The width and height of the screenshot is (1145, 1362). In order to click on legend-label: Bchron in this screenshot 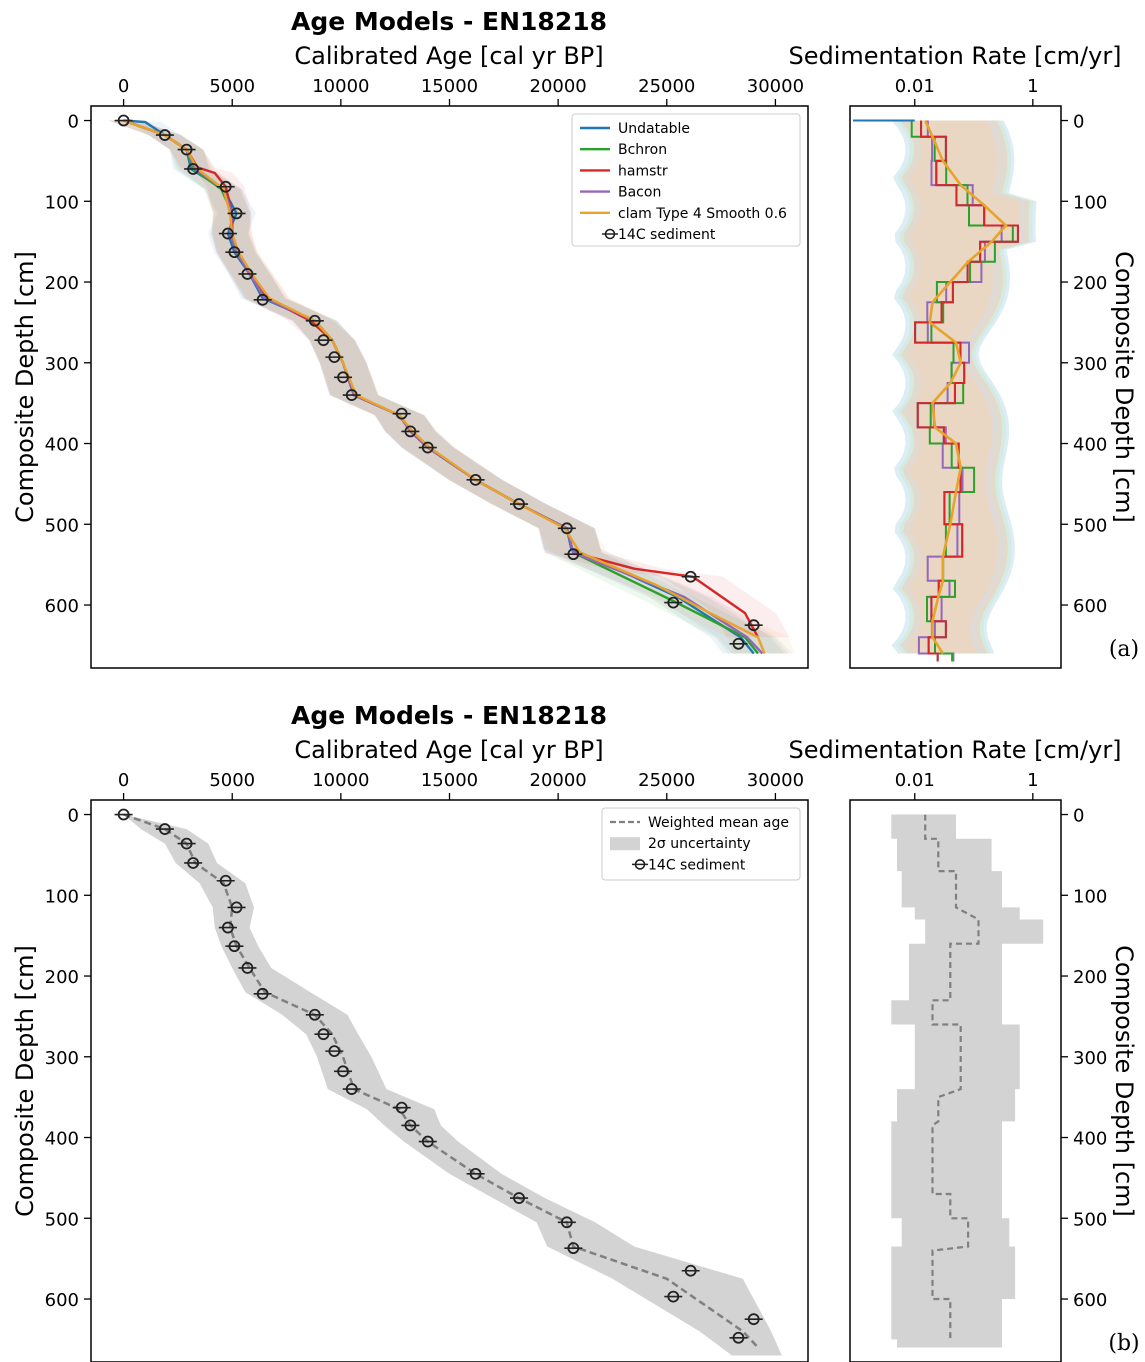, I will do `click(642, 150)`.